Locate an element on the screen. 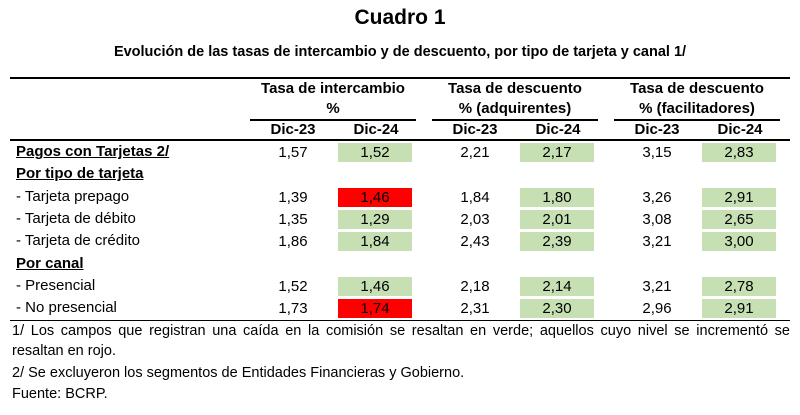 The width and height of the screenshot is (800, 415). table-cell: 3,08 is located at coordinates (657, 219).